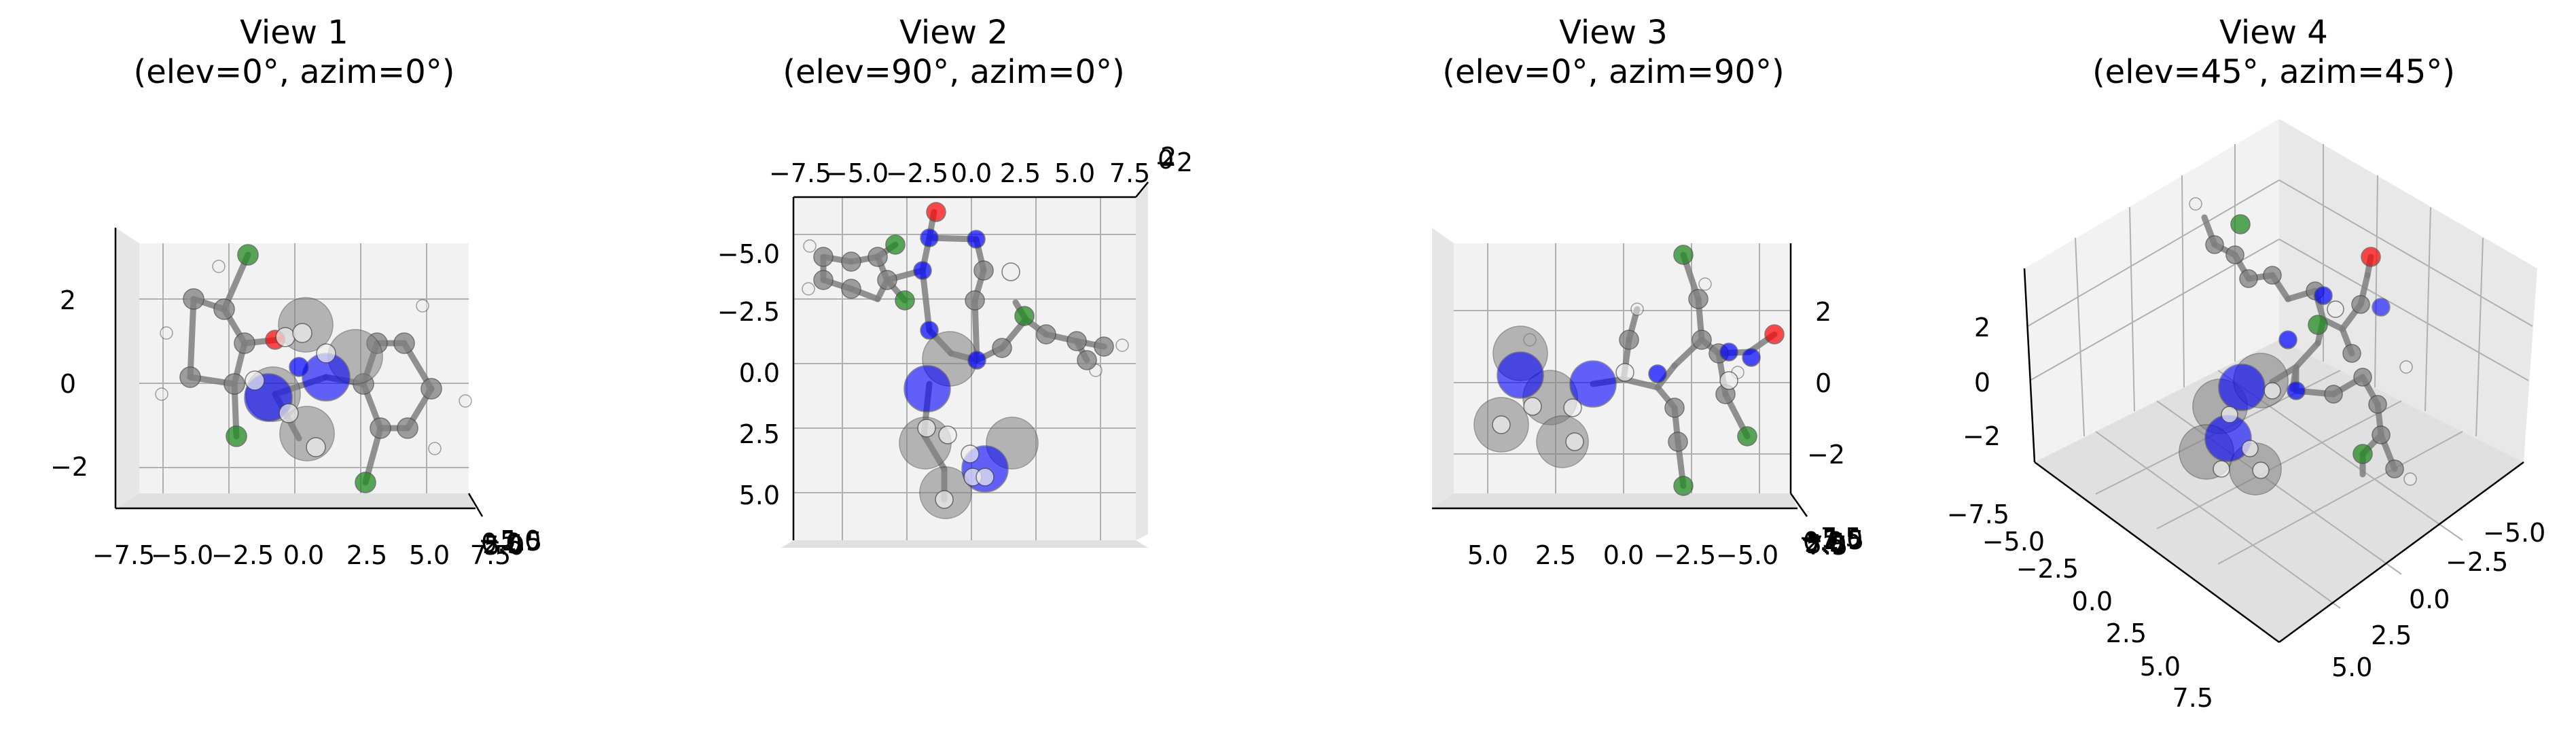  I want to click on panel-1-depth-tick: 2.5, so click(503, 544).